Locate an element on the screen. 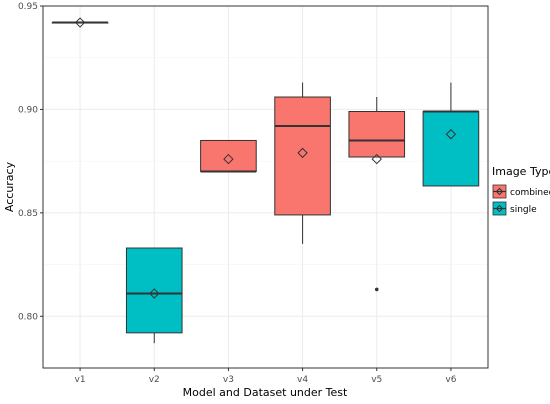 This screenshot has height=404, width=550. x-tick-label: v3 is located at coordinates (228, 380).